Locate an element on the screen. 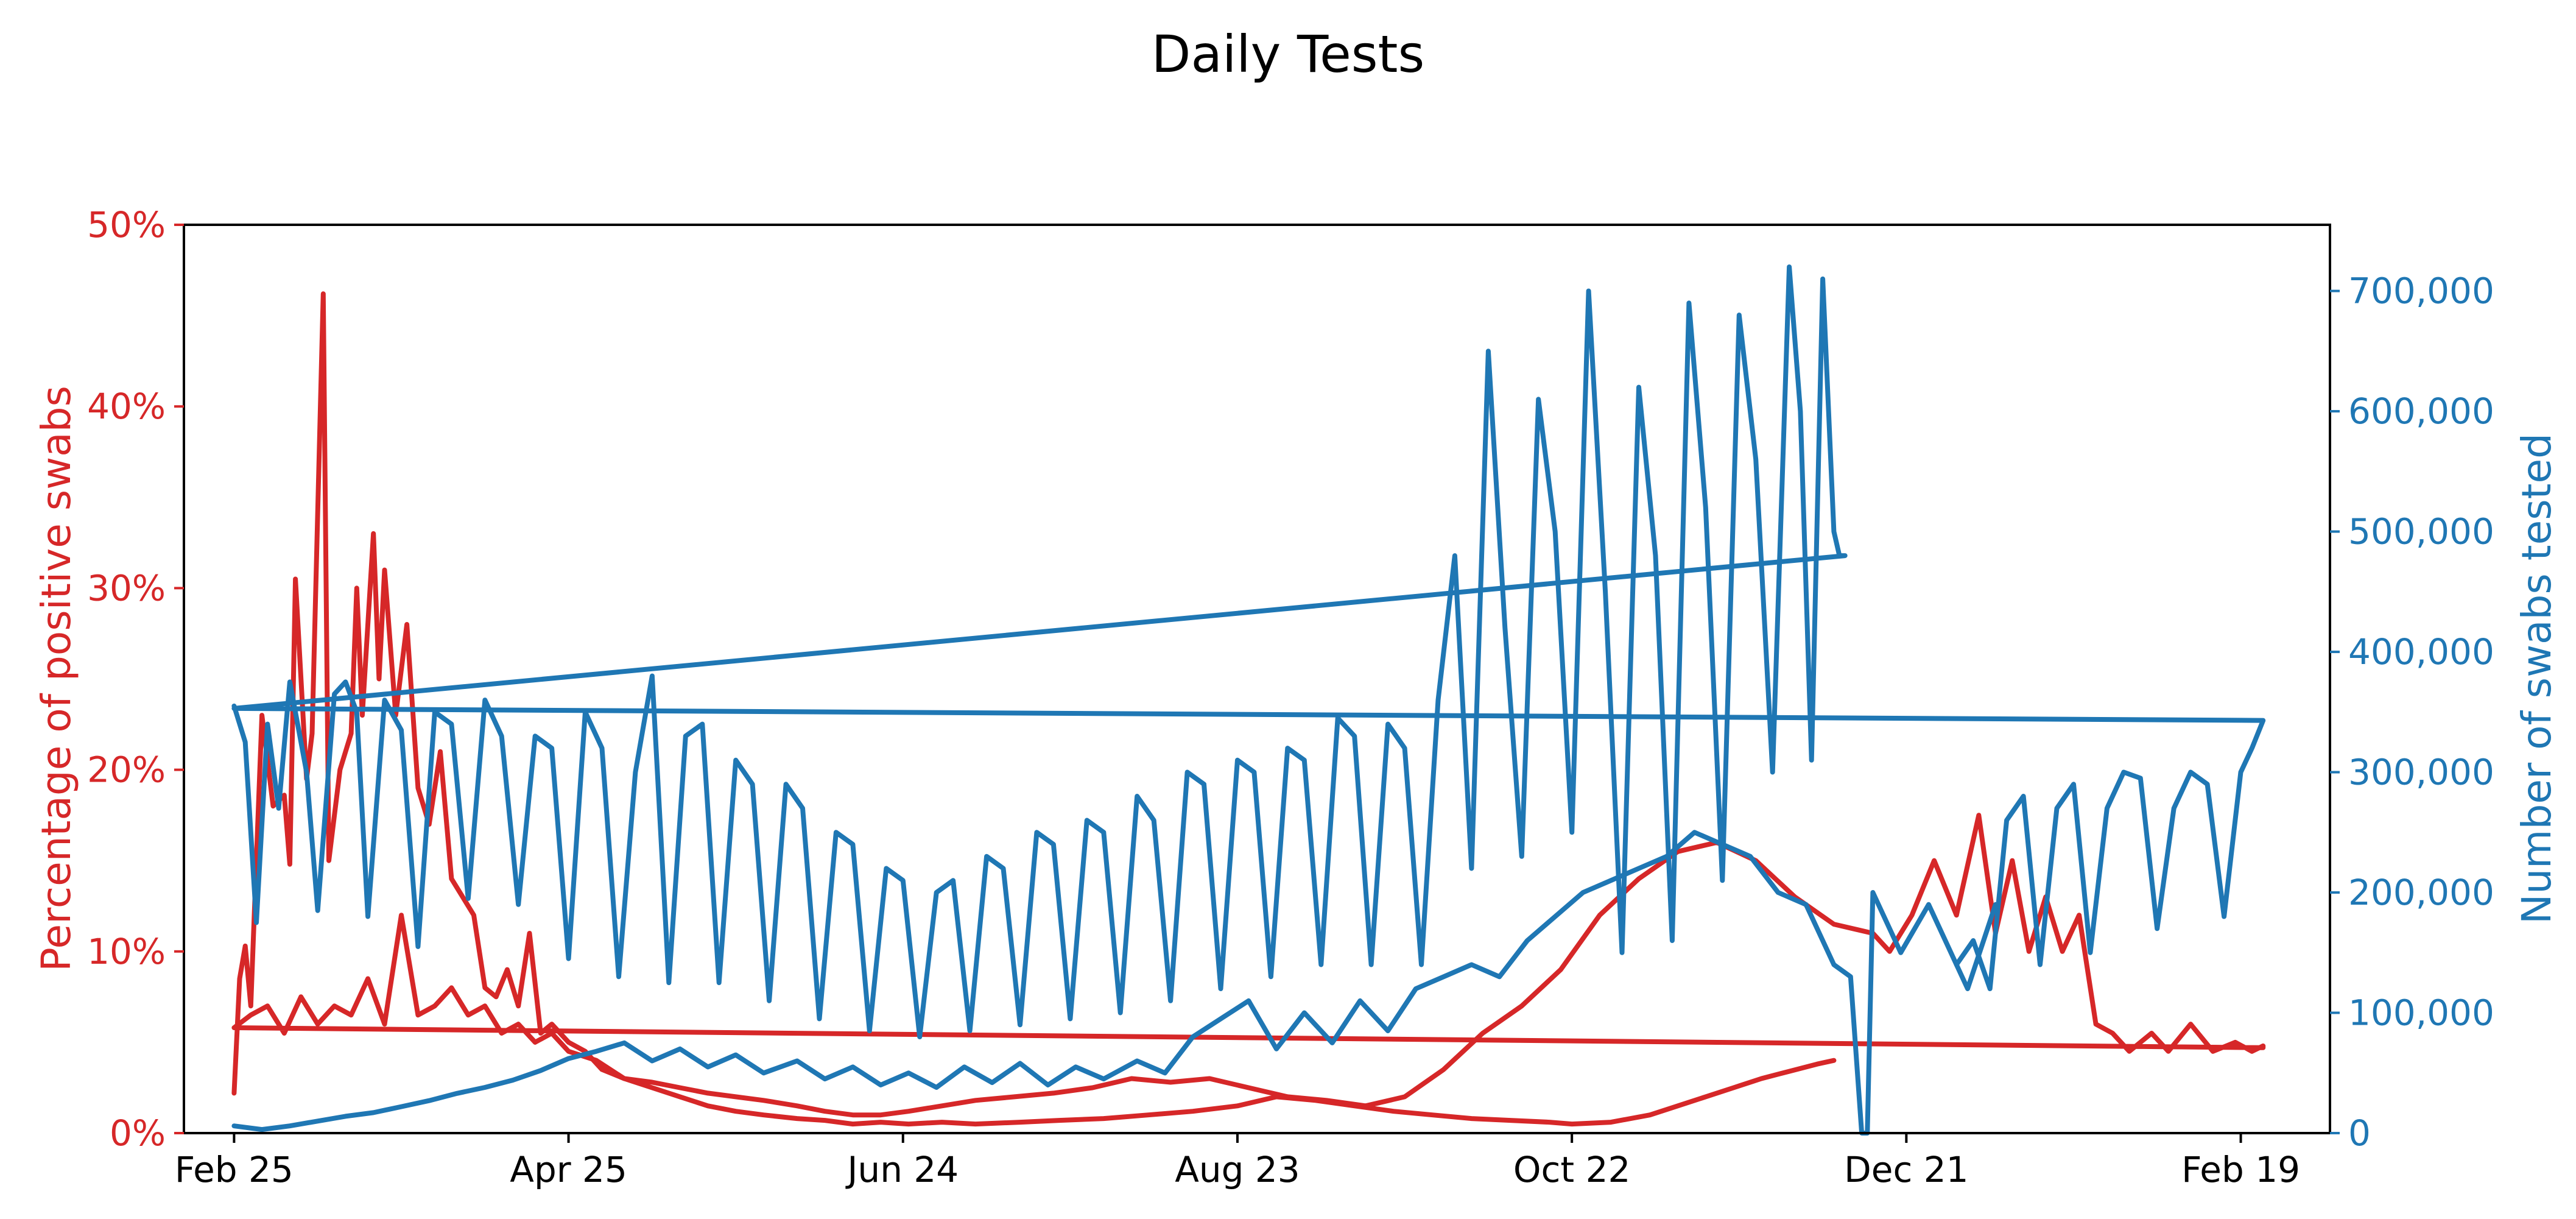  y-right-tick-label: 200,000 is located at coordinates (2421, 893).